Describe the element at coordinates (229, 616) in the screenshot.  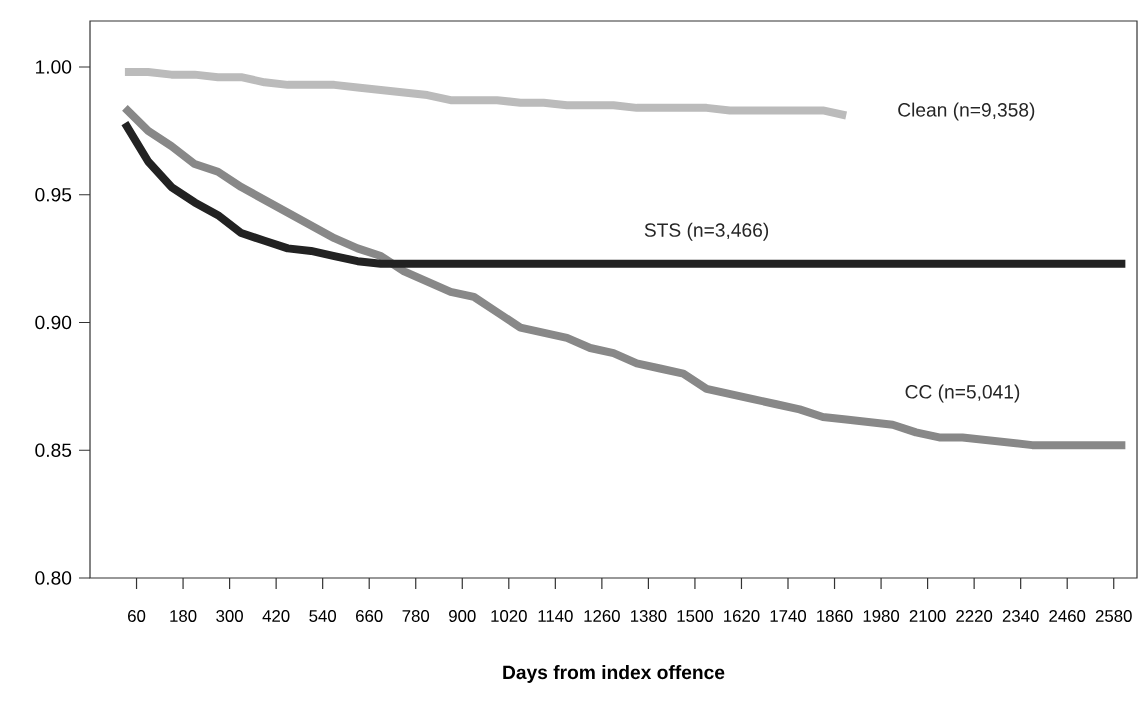
I see `x-tick-label: 300` at that location.